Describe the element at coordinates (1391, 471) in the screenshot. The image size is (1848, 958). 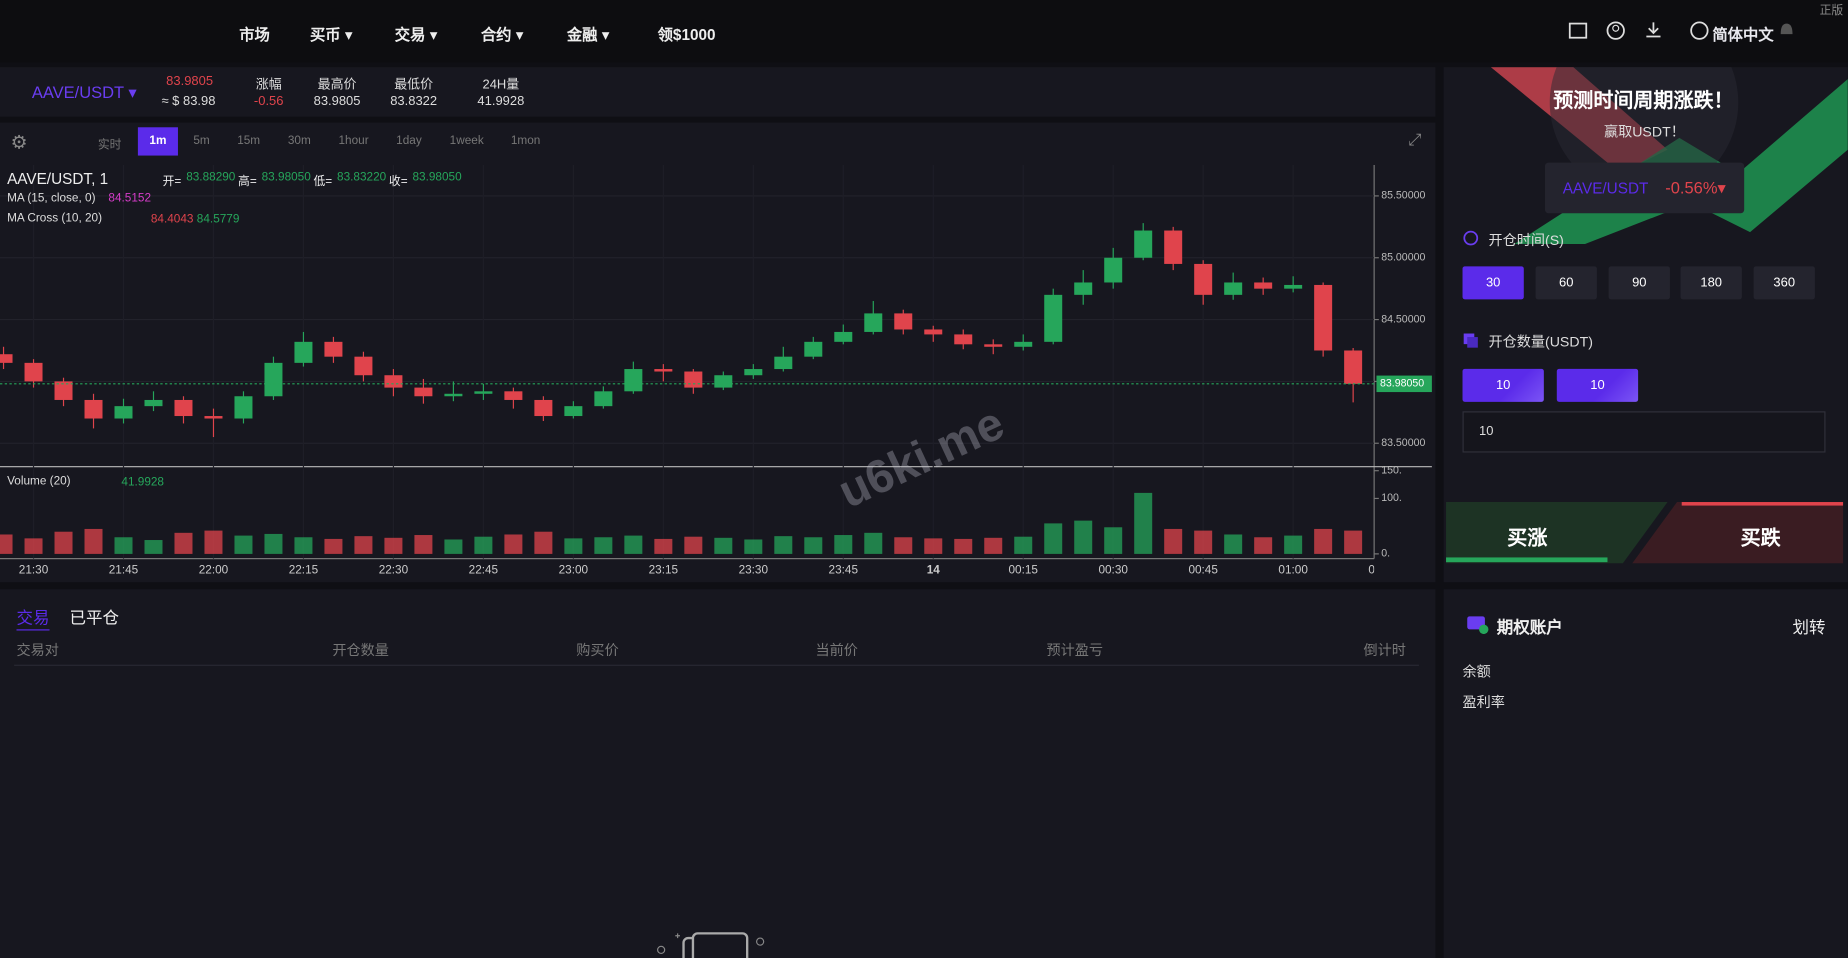
I see `volume-tick-label: 150.` at that location.